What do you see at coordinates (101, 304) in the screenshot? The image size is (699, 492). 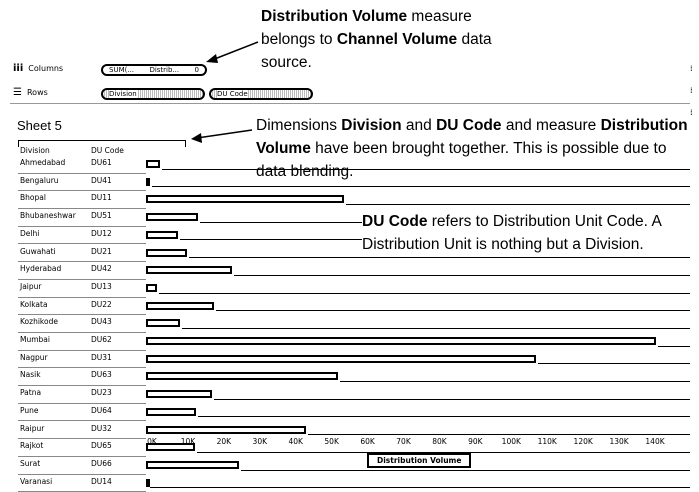 I see `du-code-cell: DU22` at bounding box center [101, 304].